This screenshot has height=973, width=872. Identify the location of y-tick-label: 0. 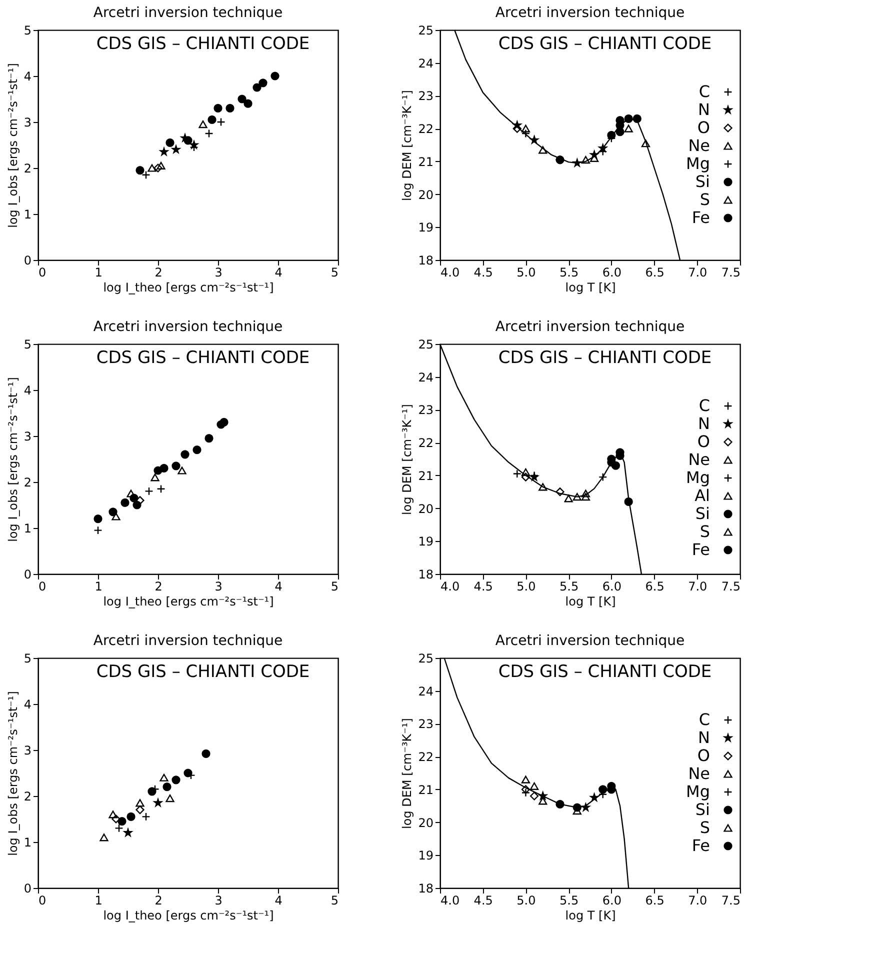
(28, 575).